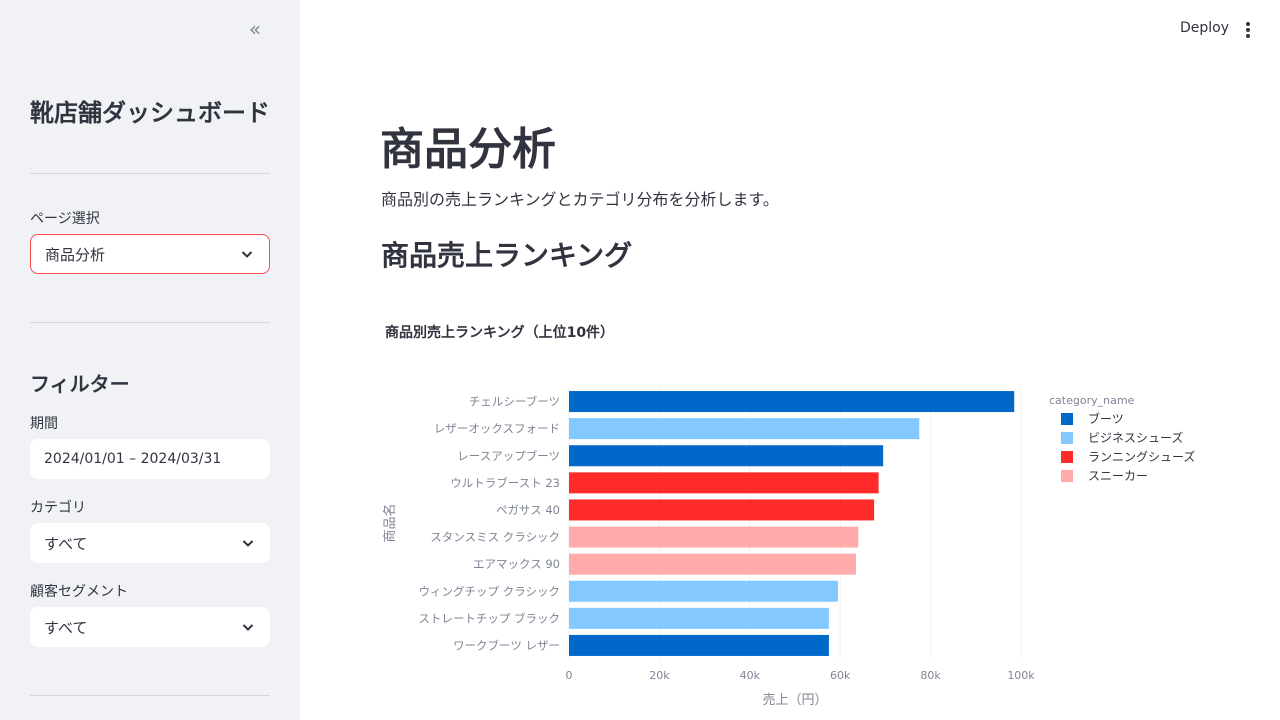  Describe the element at coordinates (569, 675) in the screenshot. I see `x-tick-label: 0` at that location.